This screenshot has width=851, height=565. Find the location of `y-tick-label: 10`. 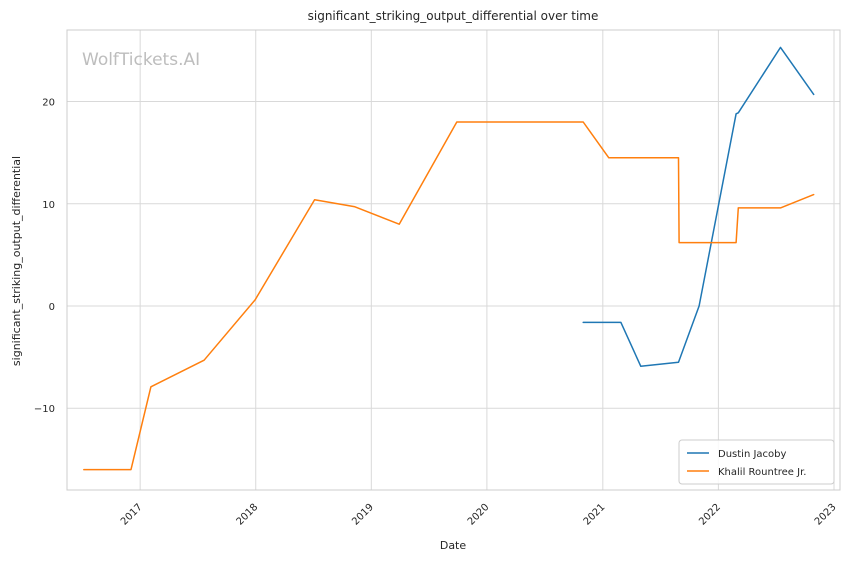

y-tick-label: 10 is located at coordinates (48, 205).